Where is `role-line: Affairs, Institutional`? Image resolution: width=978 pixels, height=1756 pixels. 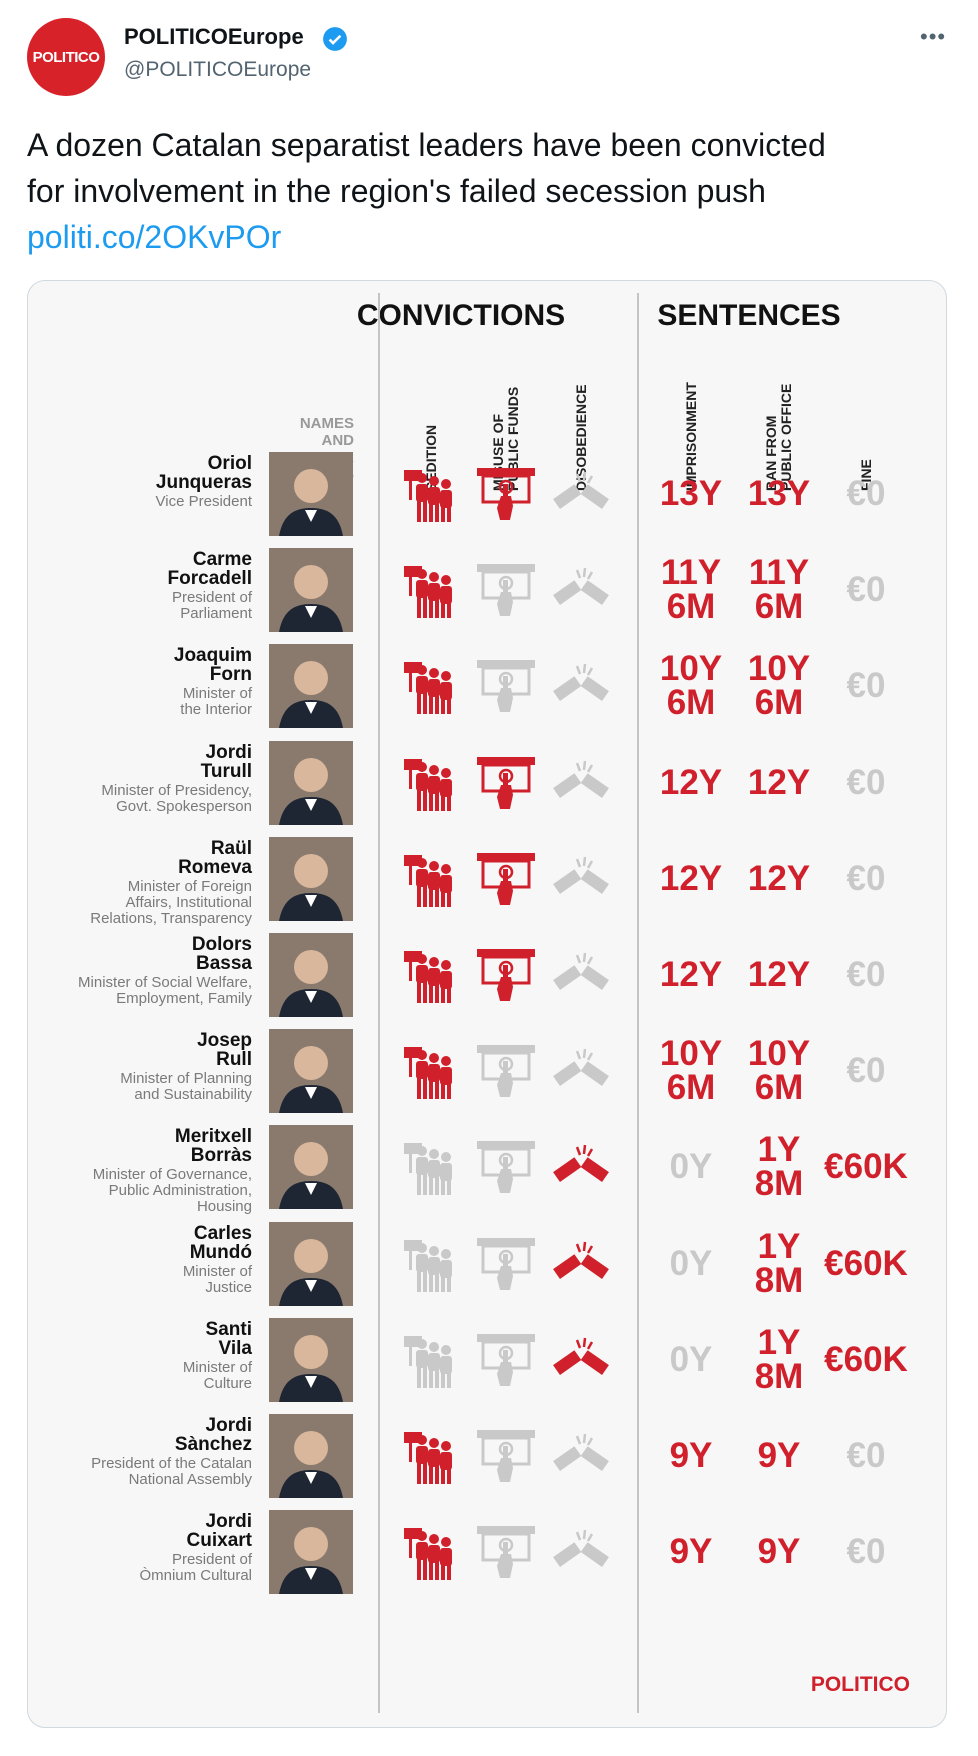
role-line: Affairs, Institutional is located at coordinates (188, 902).